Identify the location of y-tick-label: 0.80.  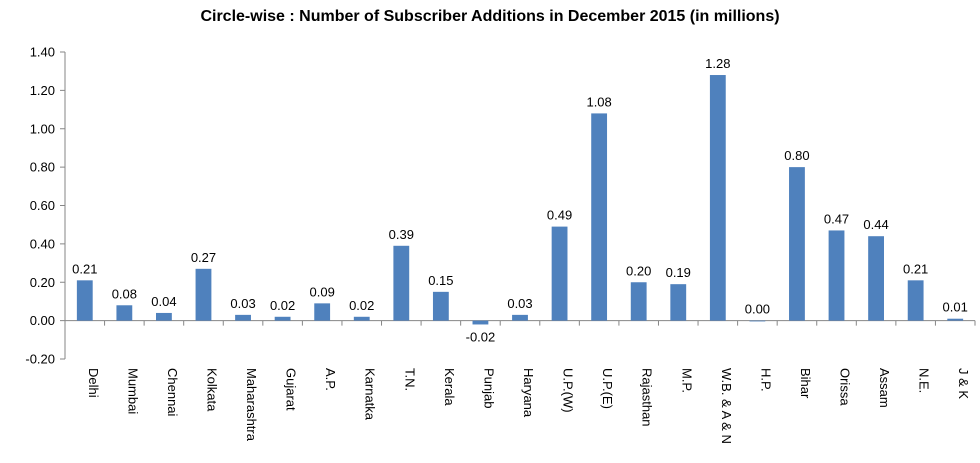
(42, 167).